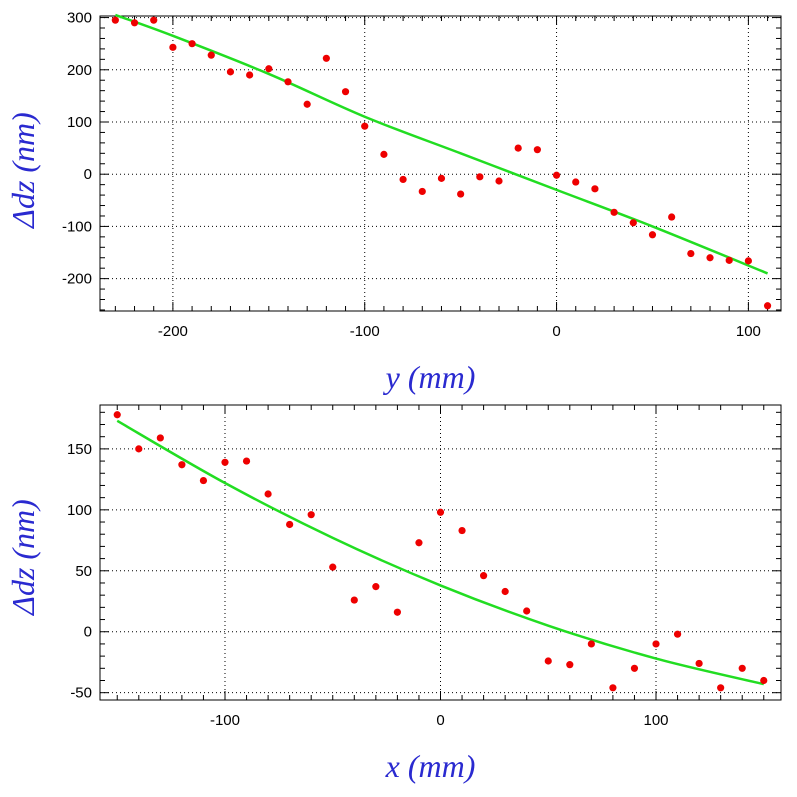 This screenshot has width=797, height=797. Describe the element at coordinates (79, 18) in the screenshot. I see `y-tick-label: 300` at that location.